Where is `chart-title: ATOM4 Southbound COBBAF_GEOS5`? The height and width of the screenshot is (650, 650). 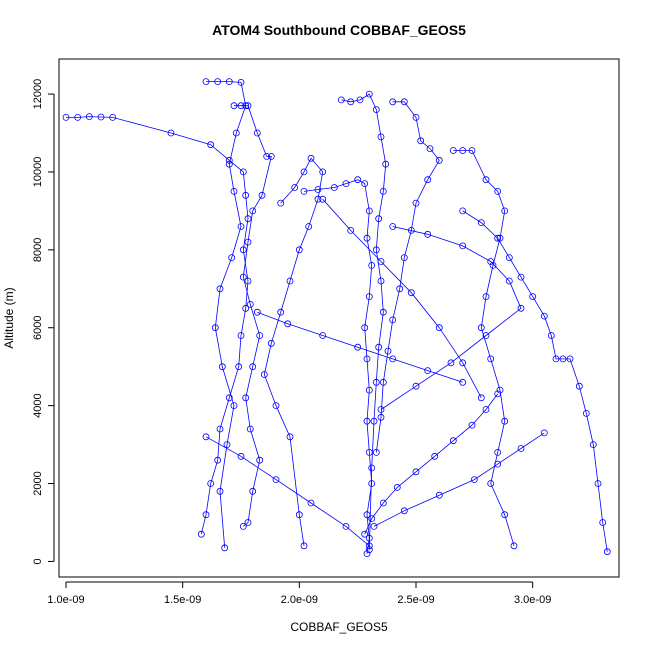
chart-title: ATOM4 Southbound COBBAF_GEOS5 is located at coordinates (339, 30).